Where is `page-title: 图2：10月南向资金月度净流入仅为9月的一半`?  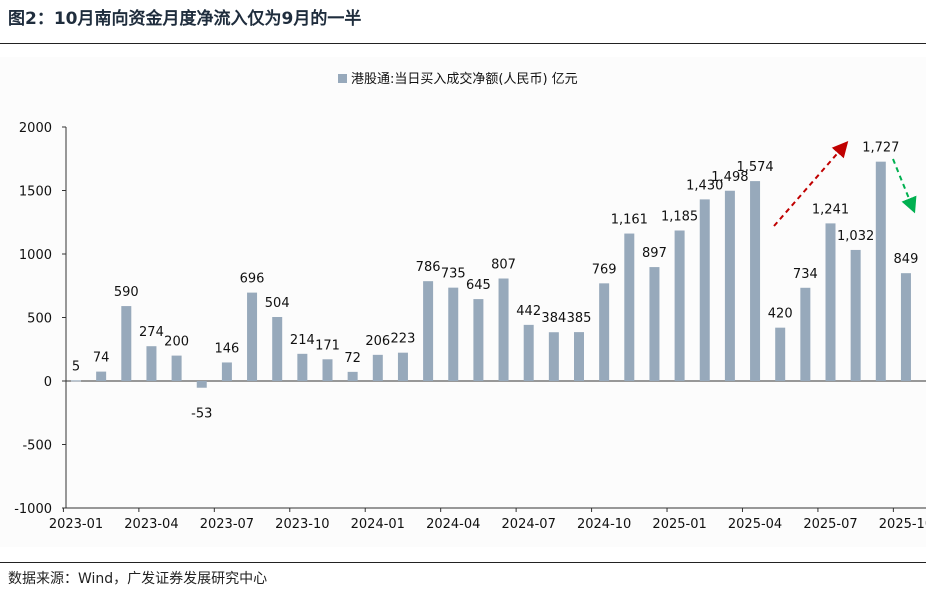 page-title: 图2：10月南向资金月度净流入仅为9月的一半 is located at coordinates (185, 19).